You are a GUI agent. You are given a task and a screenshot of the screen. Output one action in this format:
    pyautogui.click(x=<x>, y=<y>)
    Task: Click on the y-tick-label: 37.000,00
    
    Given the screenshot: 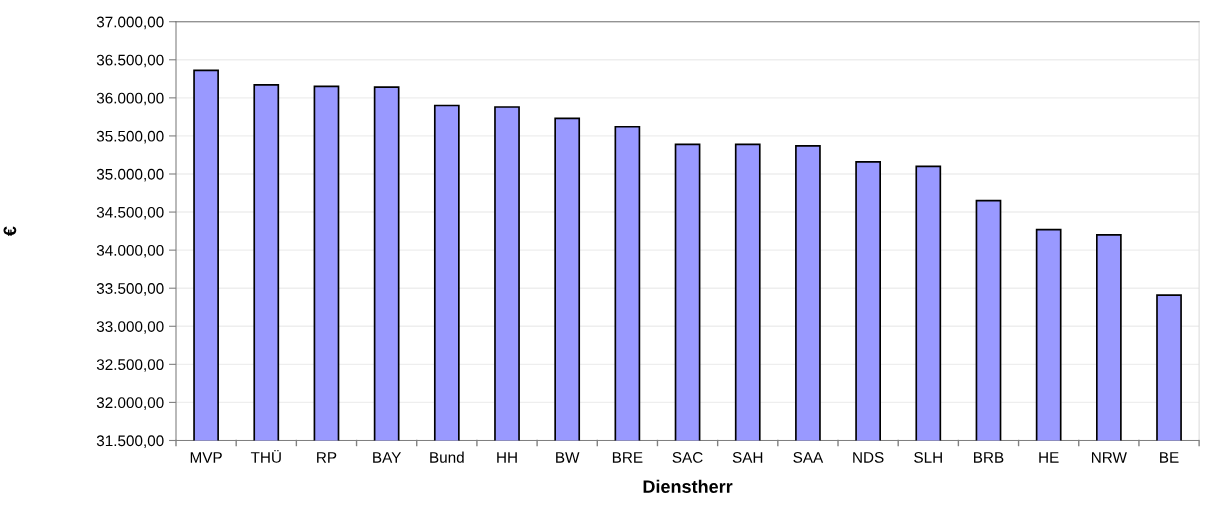 What is the action you would take?
    pyautogui.click(x=130, y=23)
    